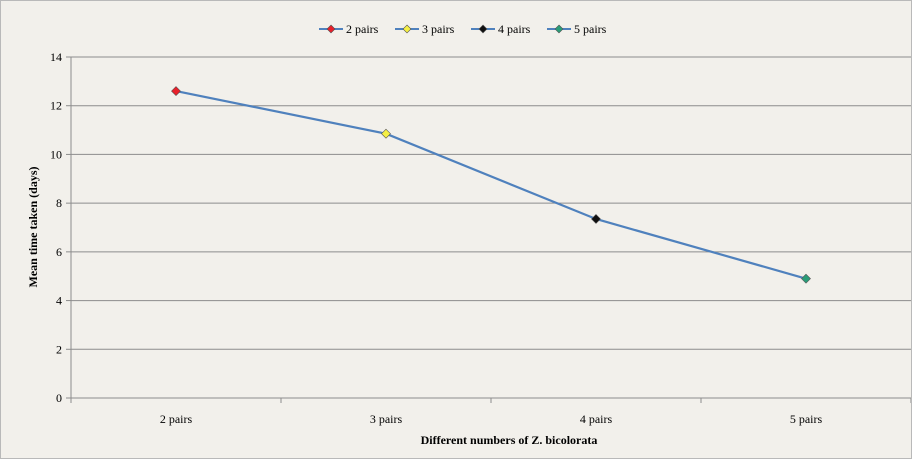  I want to click on y-tick-label: 12, so click(56, 106).